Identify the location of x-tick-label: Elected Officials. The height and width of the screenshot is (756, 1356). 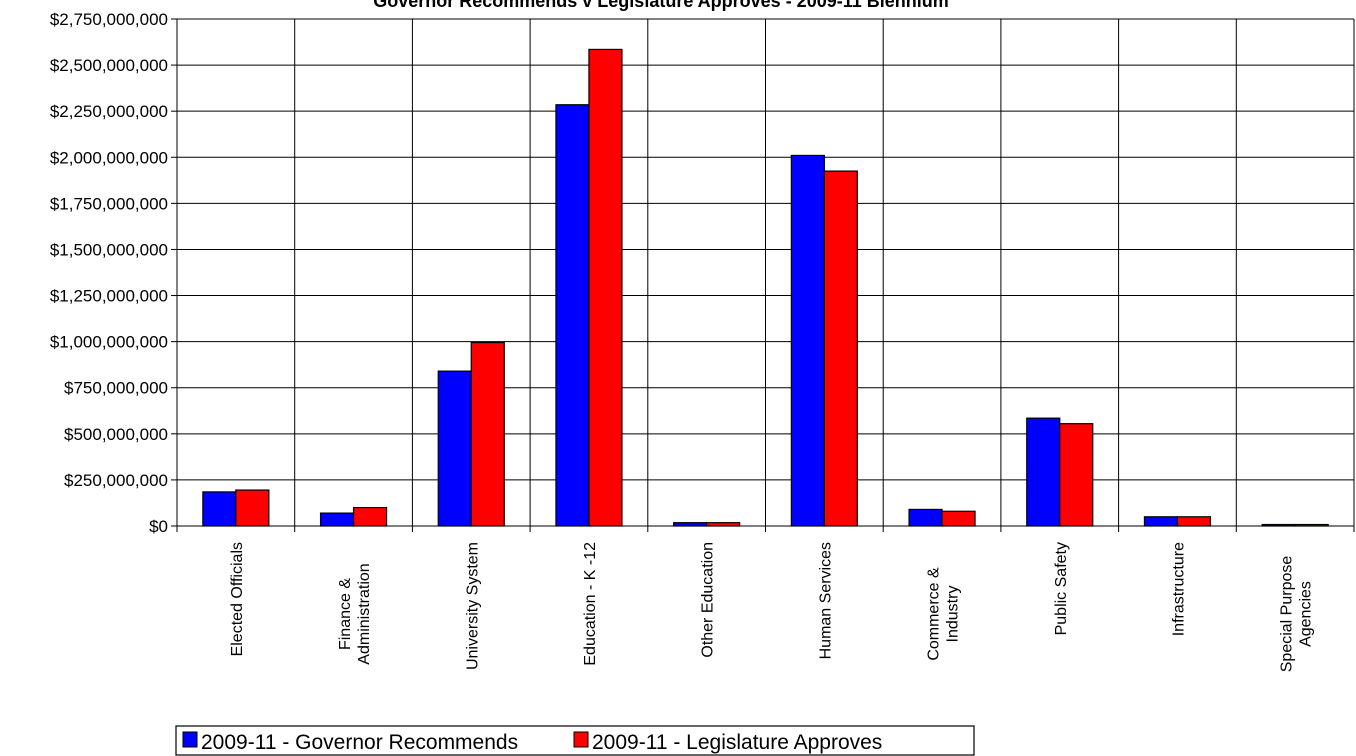
(237, 599).